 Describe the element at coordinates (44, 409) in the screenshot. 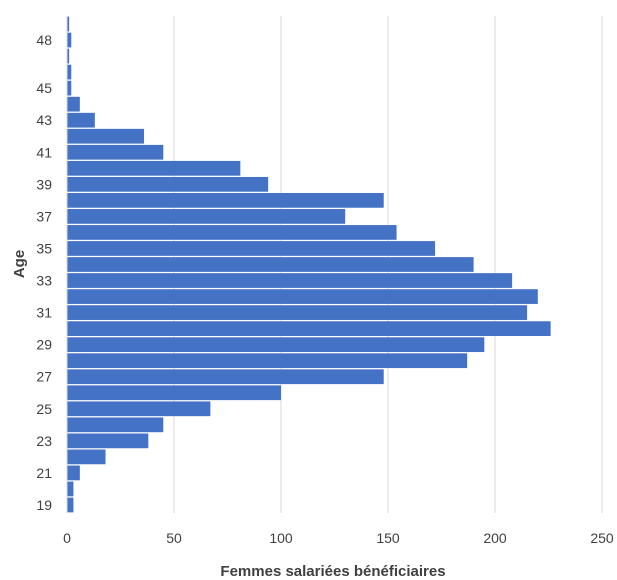

I see `y-tick-label: 25` at that location.